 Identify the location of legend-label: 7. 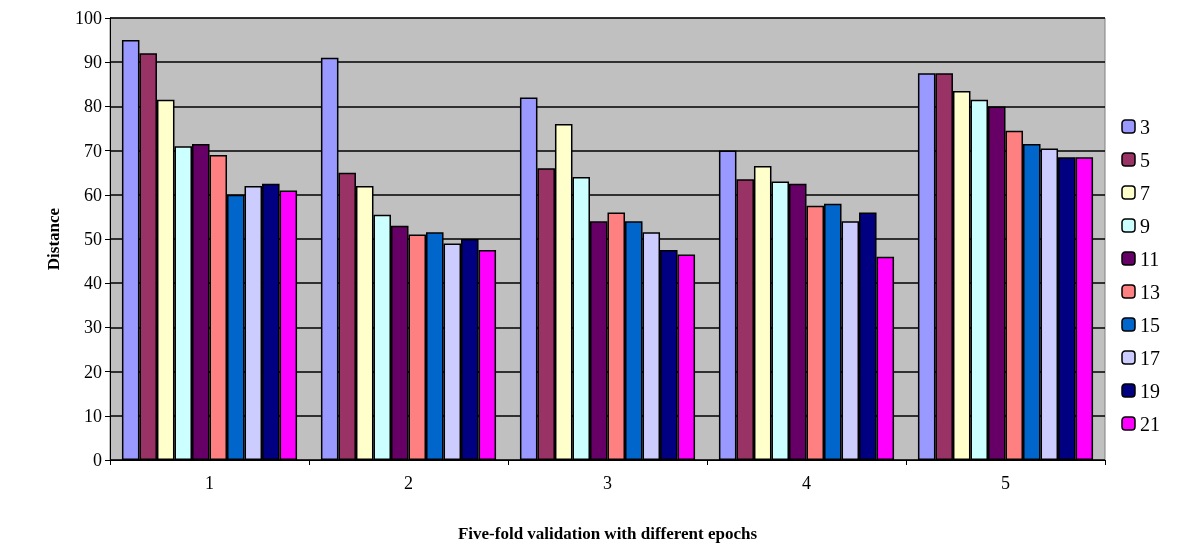
(1145, 192).